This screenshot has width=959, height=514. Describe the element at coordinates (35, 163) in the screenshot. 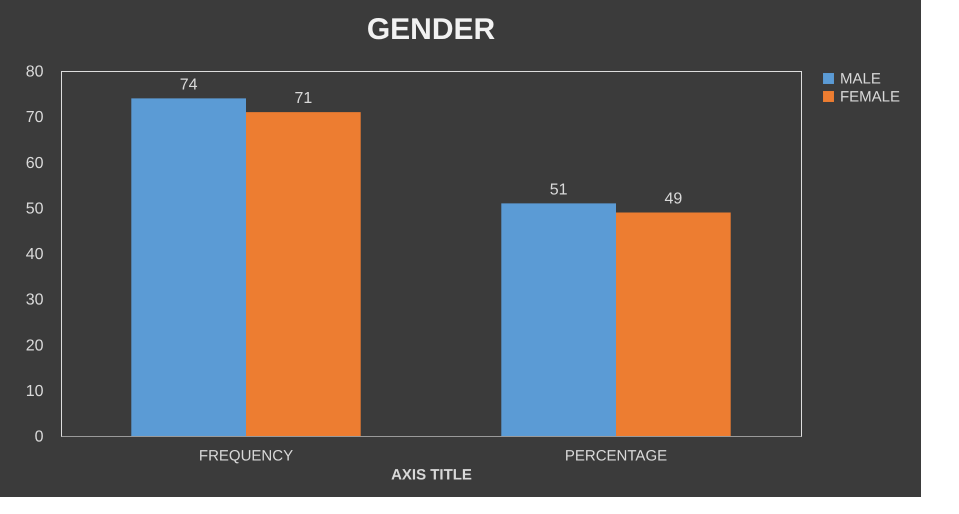

I see `y-tick-label: 60` at that location.